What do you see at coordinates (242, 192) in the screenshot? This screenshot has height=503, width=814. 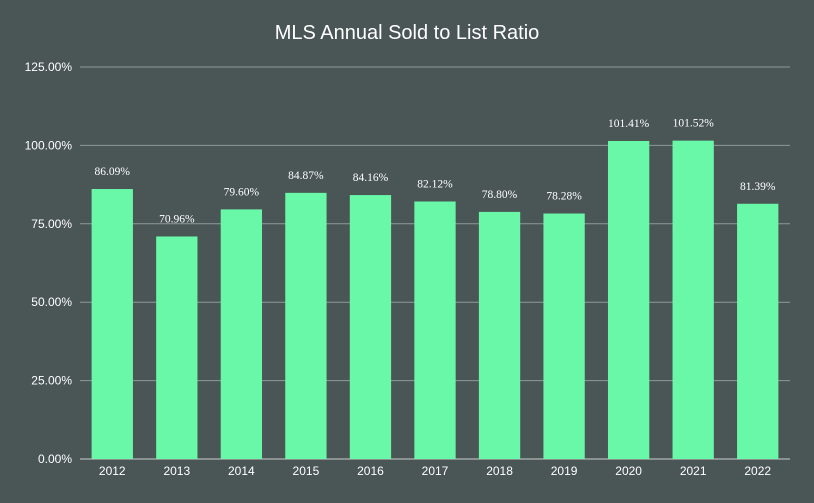 I see `data-label: 79.60%` at bounding box center [242, 192].